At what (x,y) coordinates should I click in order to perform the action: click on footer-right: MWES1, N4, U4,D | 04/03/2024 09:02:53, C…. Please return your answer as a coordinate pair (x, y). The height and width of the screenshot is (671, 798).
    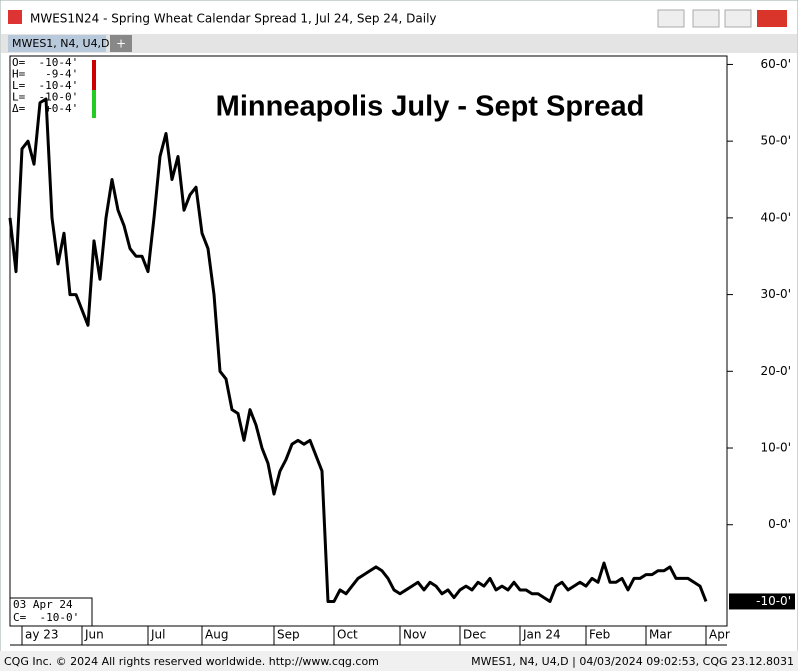
    Looking at the image, I should click on (632, 661).